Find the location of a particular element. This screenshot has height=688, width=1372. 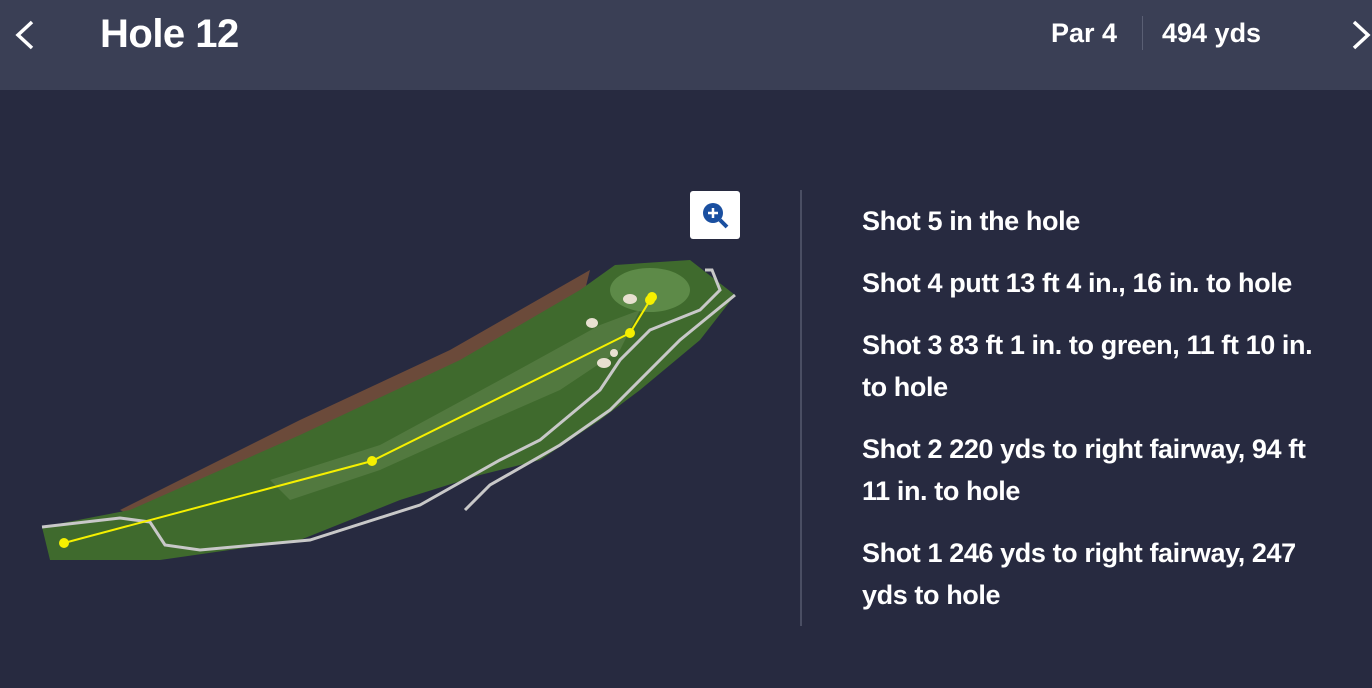

hole-title: Hole 12 is located at coordinates (169, 34).